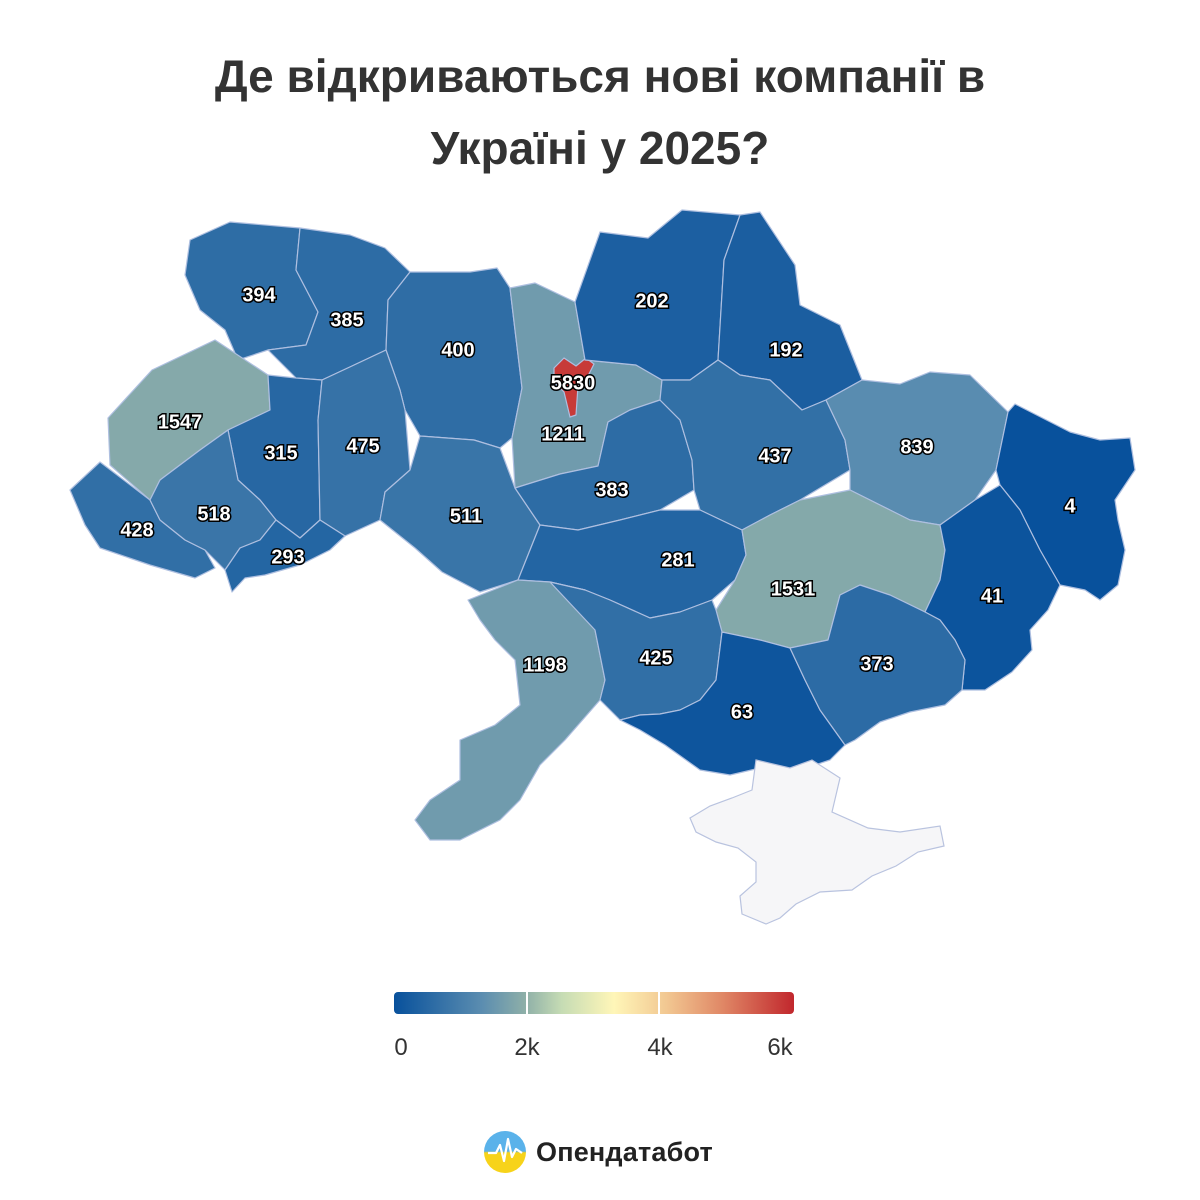  Describe the element at coordinates (651, 301) in the screenshot. I see `value-label-chernihiv: 202` at that location.